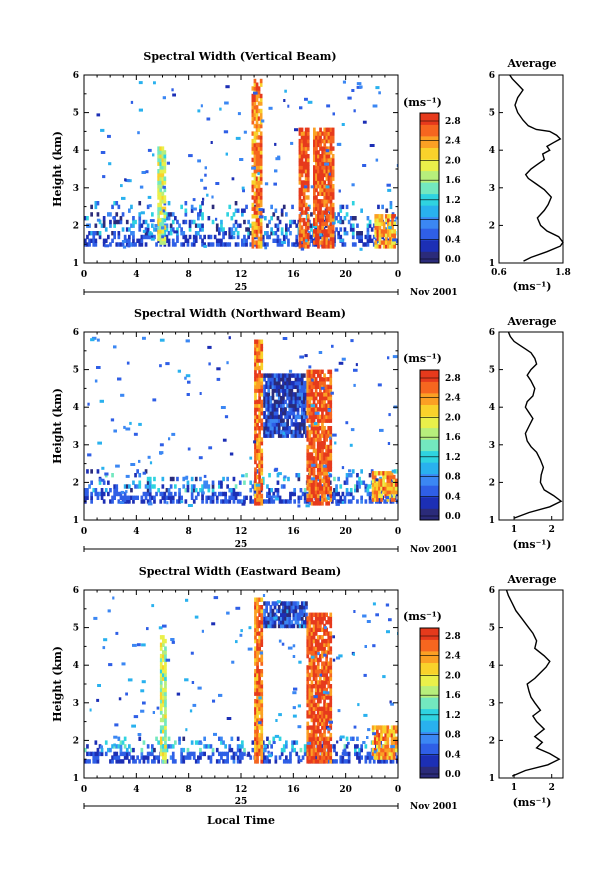 Image resolution: width=614 pixels, height=875 pixels. I want to click on average-y-tick-label: 5, so click(492, 114).